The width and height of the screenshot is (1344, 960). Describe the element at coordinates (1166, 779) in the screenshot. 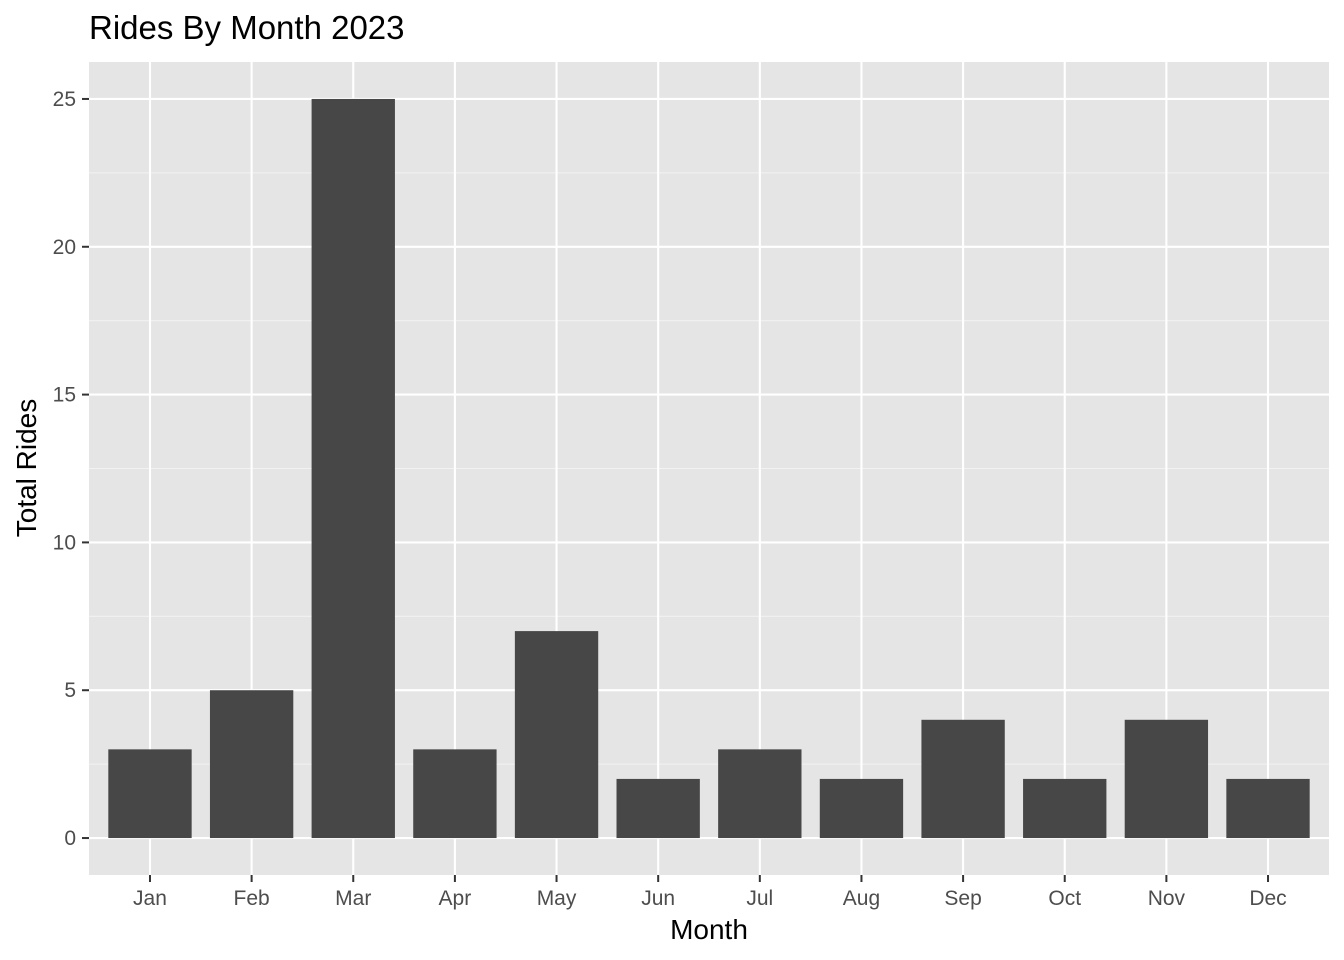

I see `bar-nov` at that location.